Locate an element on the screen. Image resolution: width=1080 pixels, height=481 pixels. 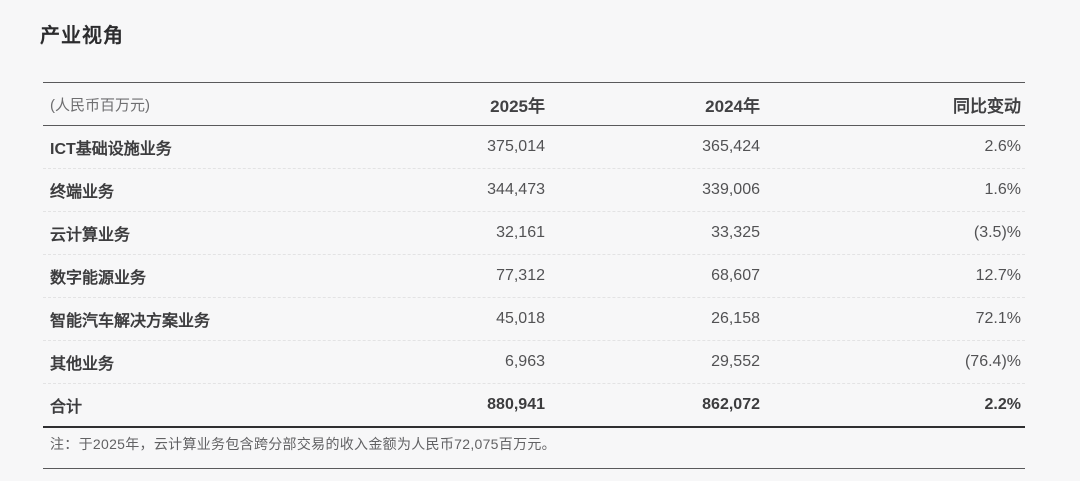
total-value-yoy-change: 2.2% is located at coordinates (1002, 404).